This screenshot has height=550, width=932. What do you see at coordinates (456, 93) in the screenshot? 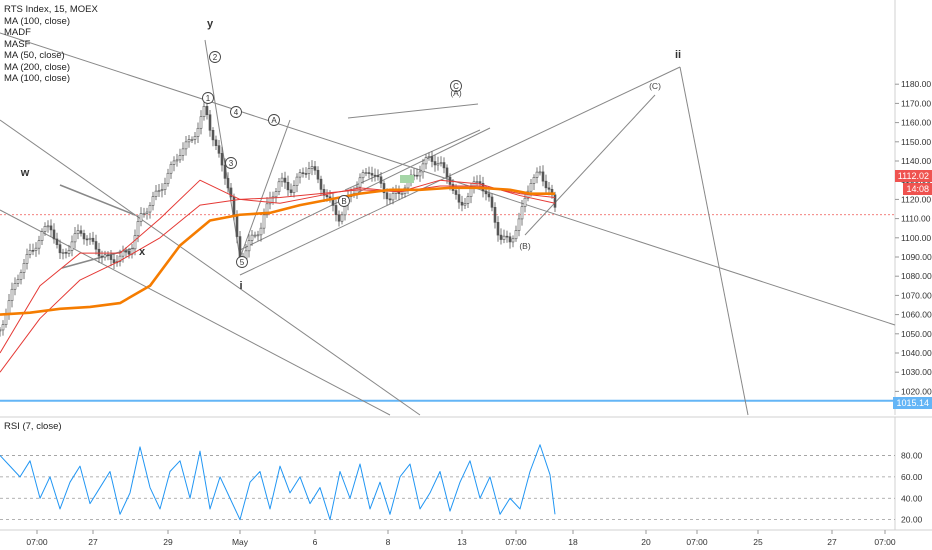
I see `paren-label: (A)` at bounding box center [456, 93].